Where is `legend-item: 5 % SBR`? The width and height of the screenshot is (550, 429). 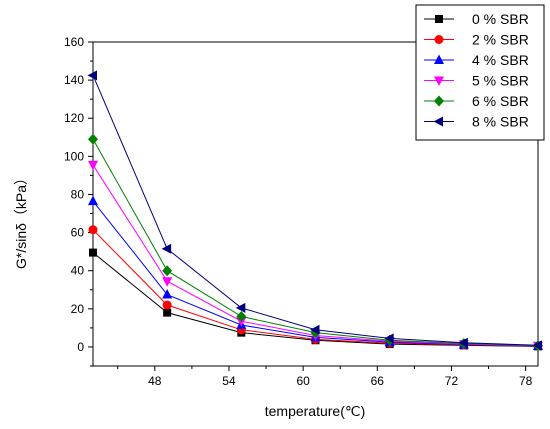
legend-item: 5 % SBR is located at coordinates (476, 81).